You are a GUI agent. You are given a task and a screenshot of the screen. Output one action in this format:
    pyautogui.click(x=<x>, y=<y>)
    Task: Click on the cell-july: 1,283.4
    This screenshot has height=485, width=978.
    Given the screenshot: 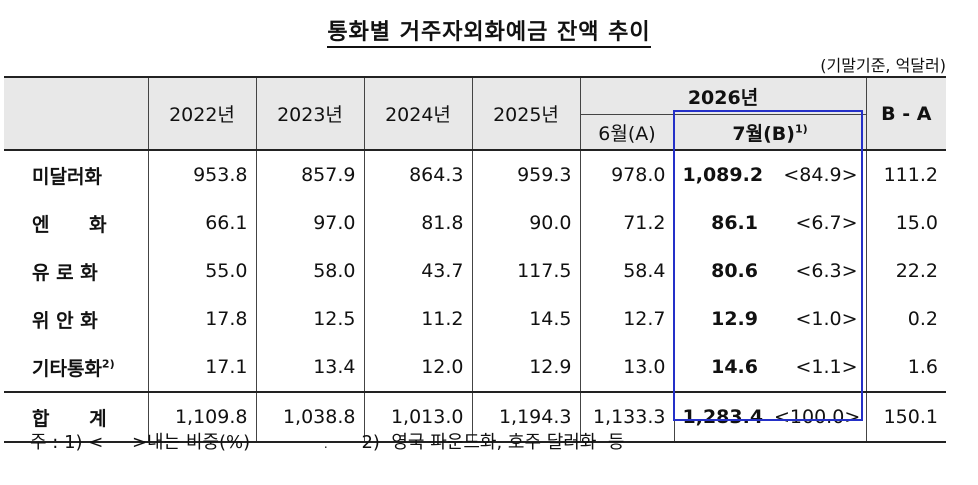 What is the action you would take?
    pyautogui.click(x=719, y=417)
    